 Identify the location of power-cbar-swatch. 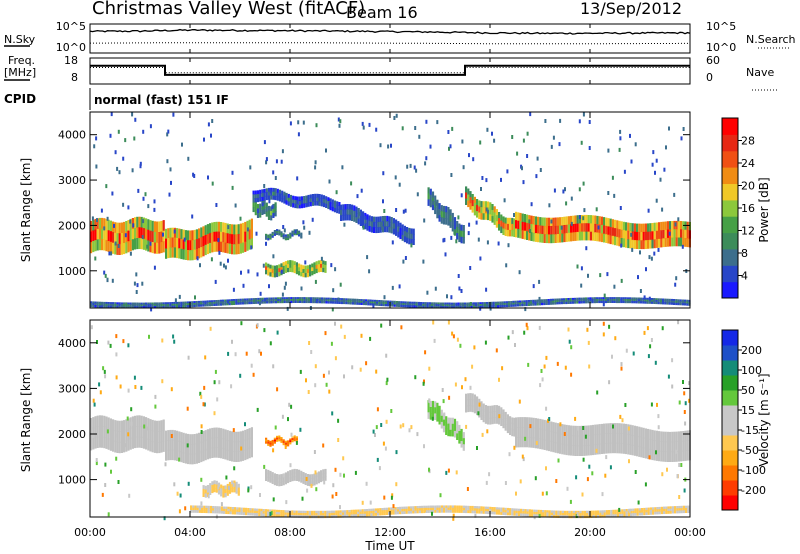
(730, 290).